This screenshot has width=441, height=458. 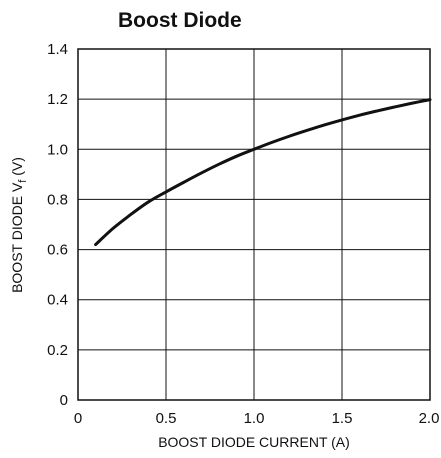 What do you see at coordinates (78, 418) in the screenshot?
I see `x-tick-label-0: 0` at bounding box center [78, 418].